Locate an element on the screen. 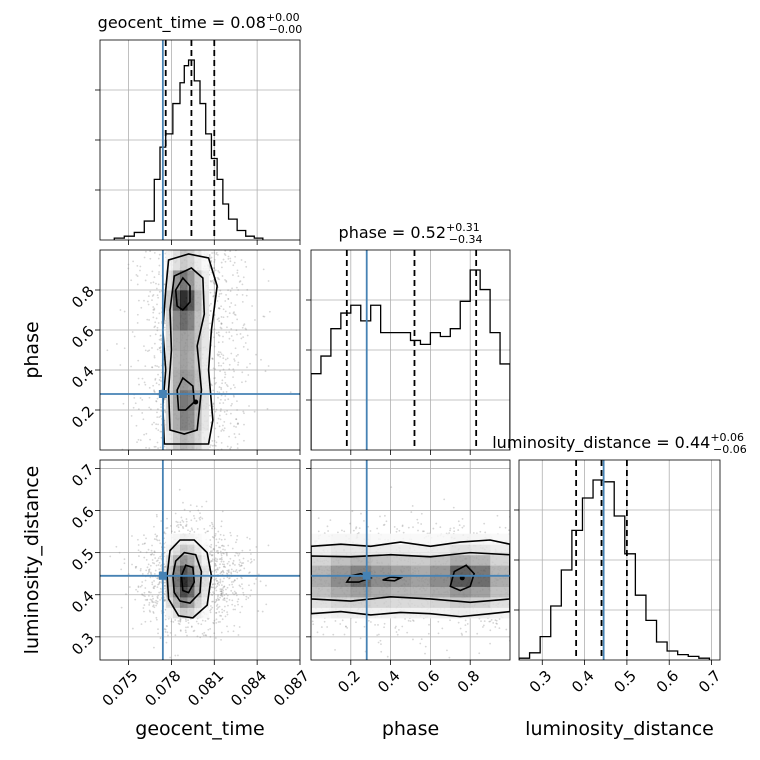  y-tick-label-luminosity_distance: 0.3 is located at coordinates (83, 644).